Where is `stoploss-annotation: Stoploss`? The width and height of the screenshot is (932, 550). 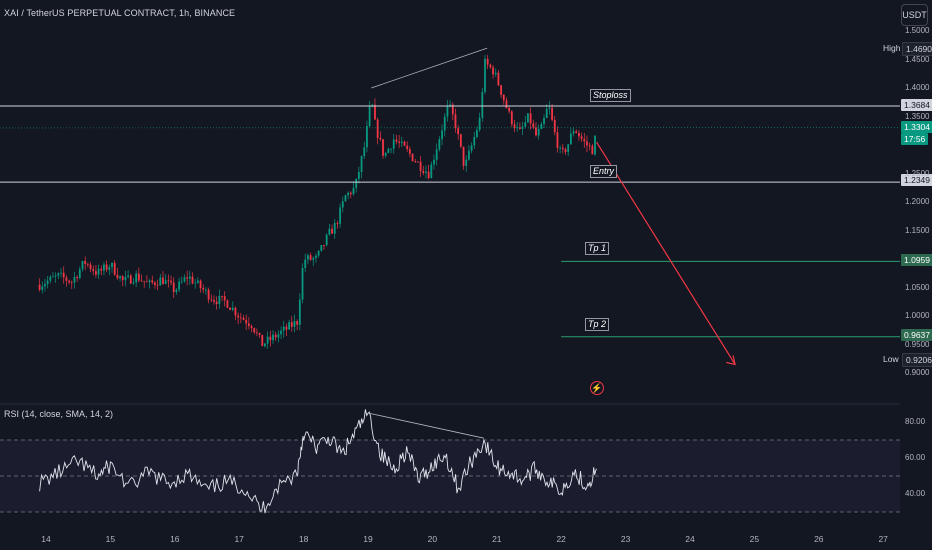 stoploss-annotation: Stoploss is located at coordinates (610, 95).